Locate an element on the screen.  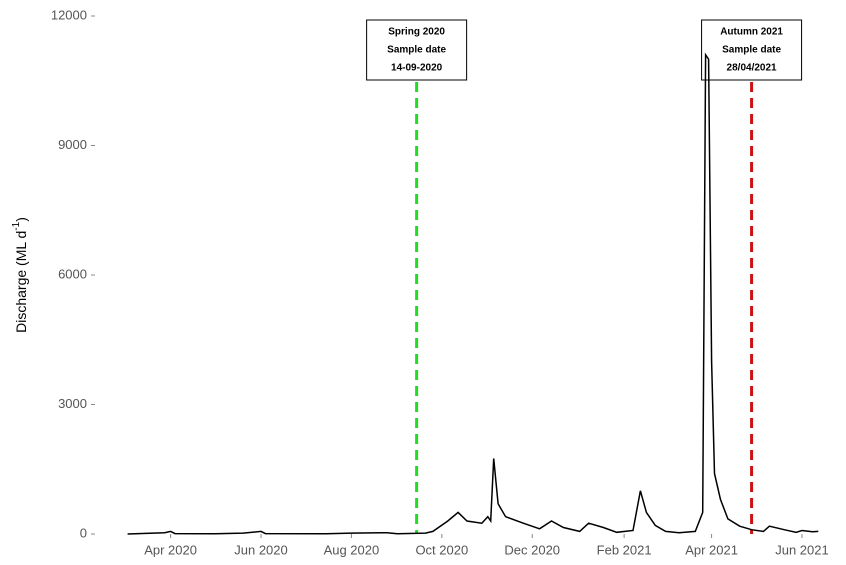
annotation: Autumn 2021 Sample date 28/04/2021 is located at coordinates (752, 50).